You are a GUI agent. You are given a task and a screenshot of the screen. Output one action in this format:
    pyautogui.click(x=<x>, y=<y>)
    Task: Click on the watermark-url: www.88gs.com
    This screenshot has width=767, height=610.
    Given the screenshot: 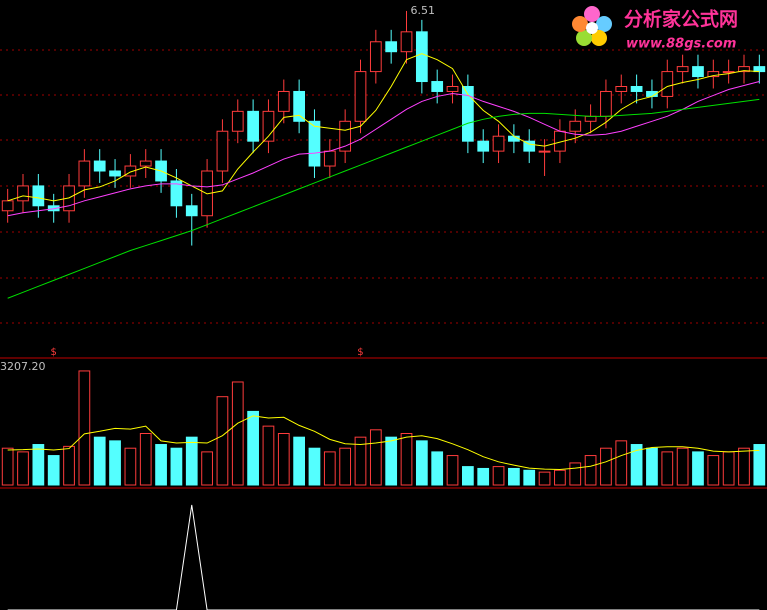 What is the action you would take?
    pyautogui.click(x=681, y=44)
    